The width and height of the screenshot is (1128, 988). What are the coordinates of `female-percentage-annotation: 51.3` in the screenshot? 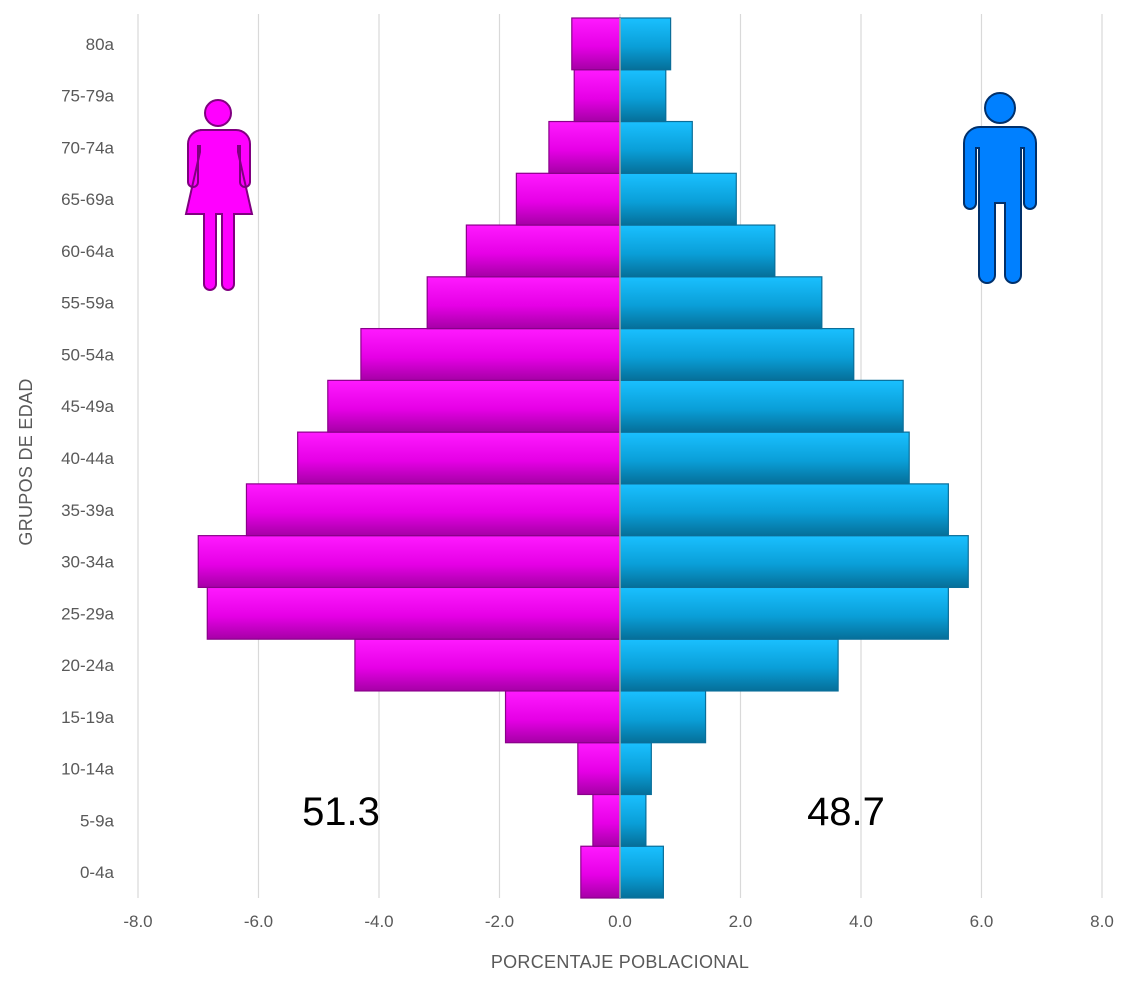 It's located at (341, 812).